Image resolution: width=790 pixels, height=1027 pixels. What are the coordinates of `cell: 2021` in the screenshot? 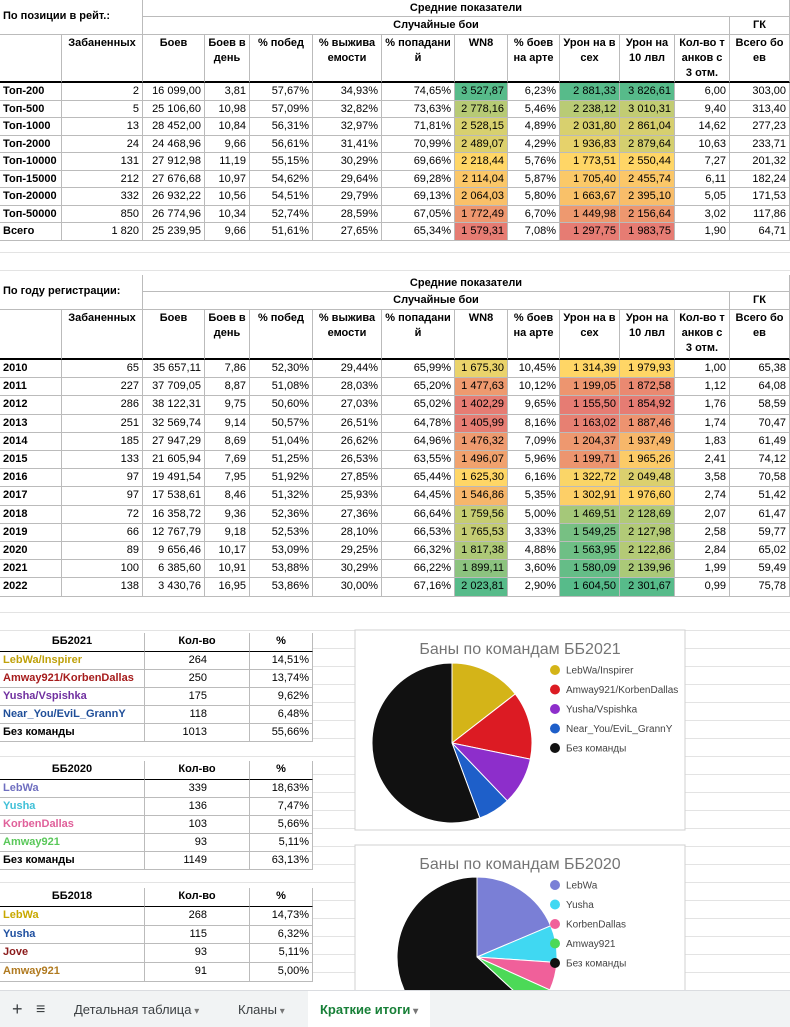 It's located at (31, 569).